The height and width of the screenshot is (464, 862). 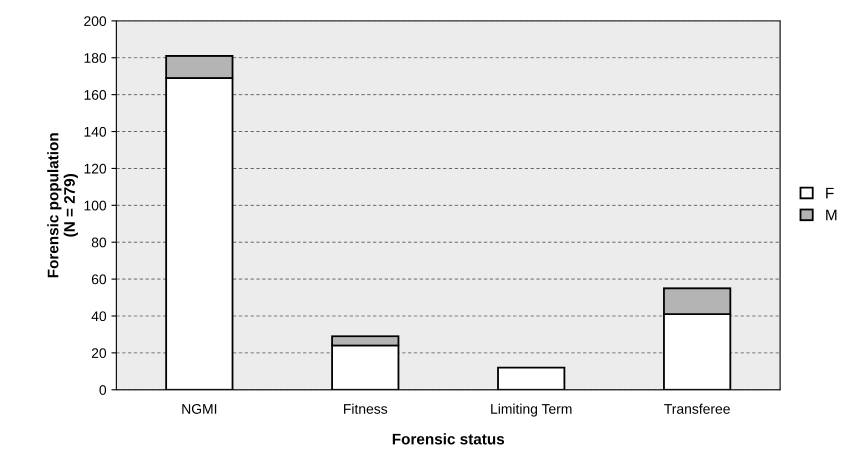 What do you see at coordinates (99, 243) in the screenshot?
I see `y-tick-label: 80` at bounding box center [99, 243].